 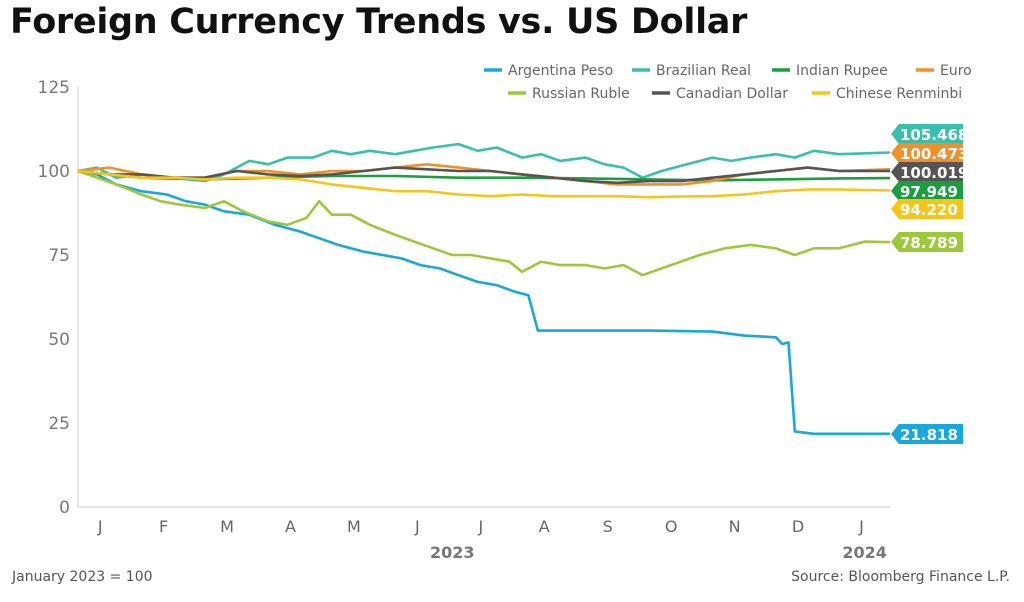 What do you see at coordinates (732, 94) in the screenshot?
I see `legend-label-canada: Canadian Dollar` at bounding box center [732, 94].